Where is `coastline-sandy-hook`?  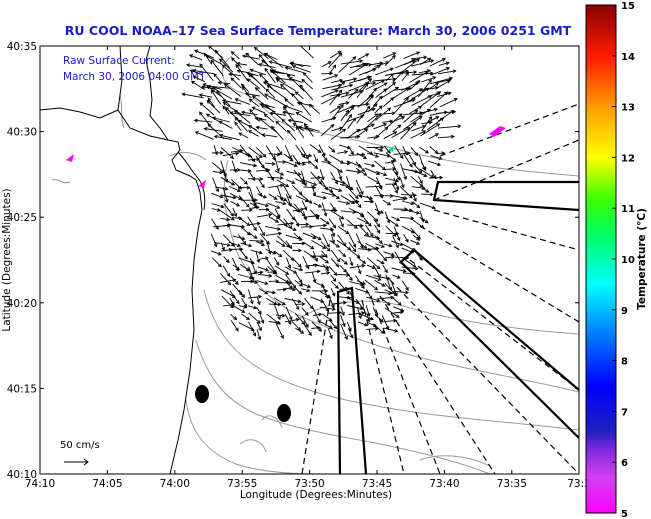 coastline-sandy-hook is located at coordinates (191, 181).